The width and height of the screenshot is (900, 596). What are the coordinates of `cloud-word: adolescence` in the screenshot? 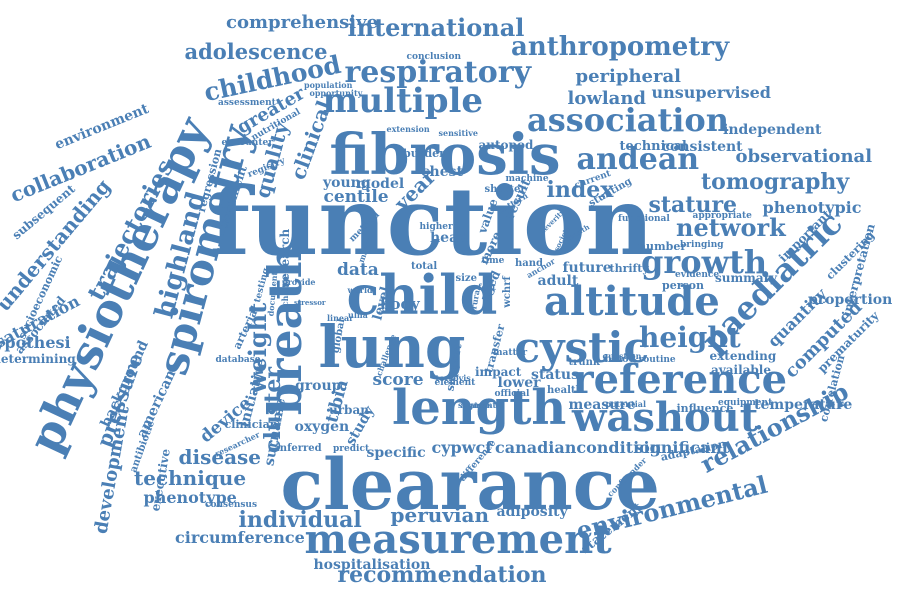 It's located at (256, 51).